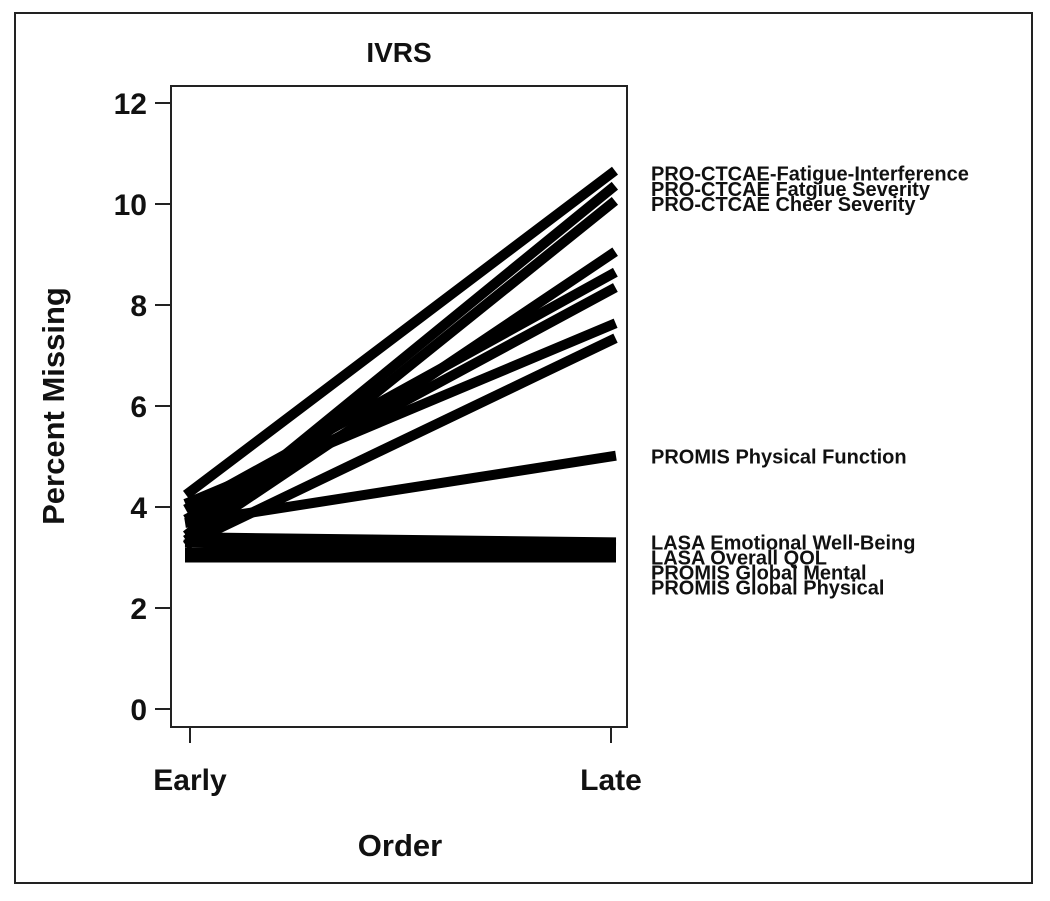 Image resolution: width=1050 pixels, height=901 pixels. What do you see at coordinates (398, 52) in the screenshot?
I see `chart-title: IVRS` at bounding box center [398, 52].